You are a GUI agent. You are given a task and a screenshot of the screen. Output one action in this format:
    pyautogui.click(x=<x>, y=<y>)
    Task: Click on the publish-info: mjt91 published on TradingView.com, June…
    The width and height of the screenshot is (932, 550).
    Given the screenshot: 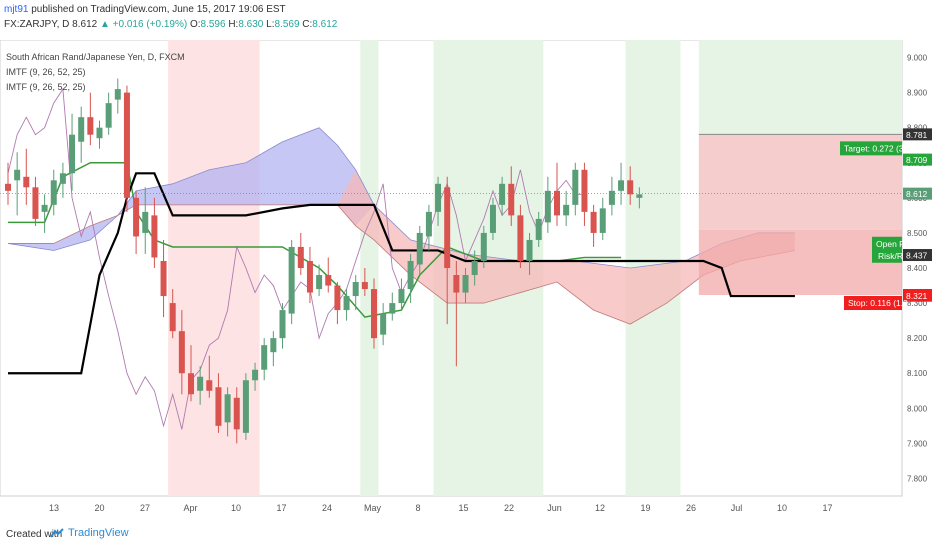 What is the action you would take?
    pyautogui.click(x=145, y=9)
    